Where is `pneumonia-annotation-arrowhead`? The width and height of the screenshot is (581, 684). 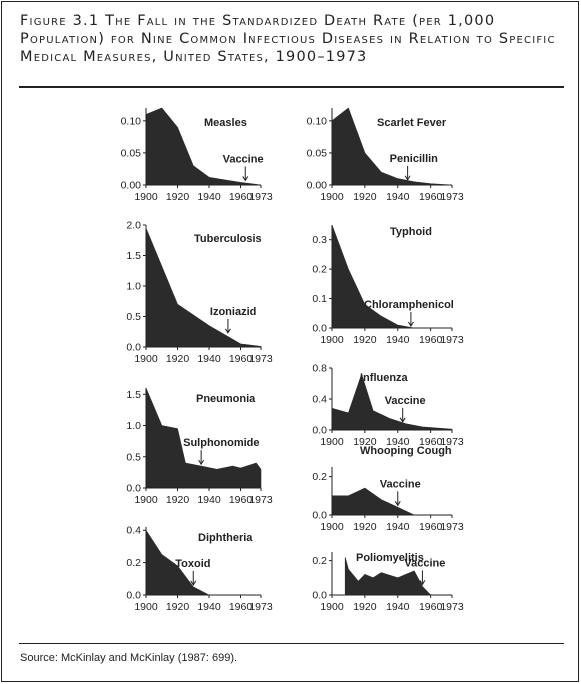
pneumonia-annotation-arrowhead is located at coordinates (201, 462).